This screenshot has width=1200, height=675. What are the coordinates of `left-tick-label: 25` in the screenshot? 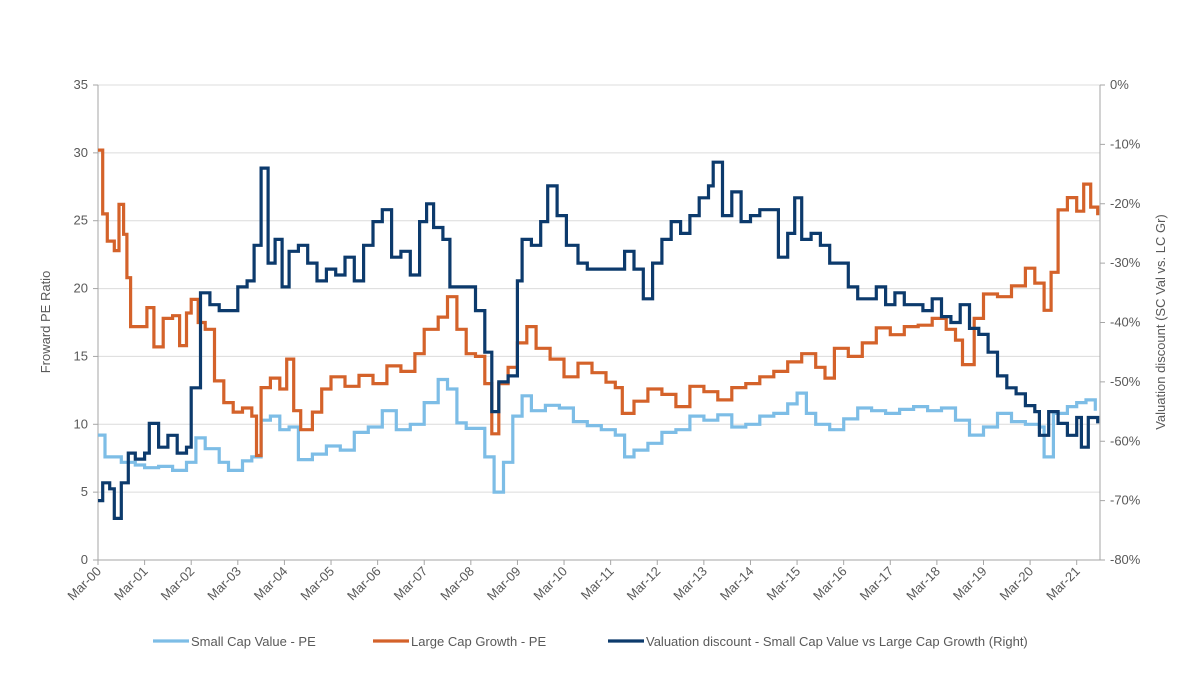 It's located at (81, 220).